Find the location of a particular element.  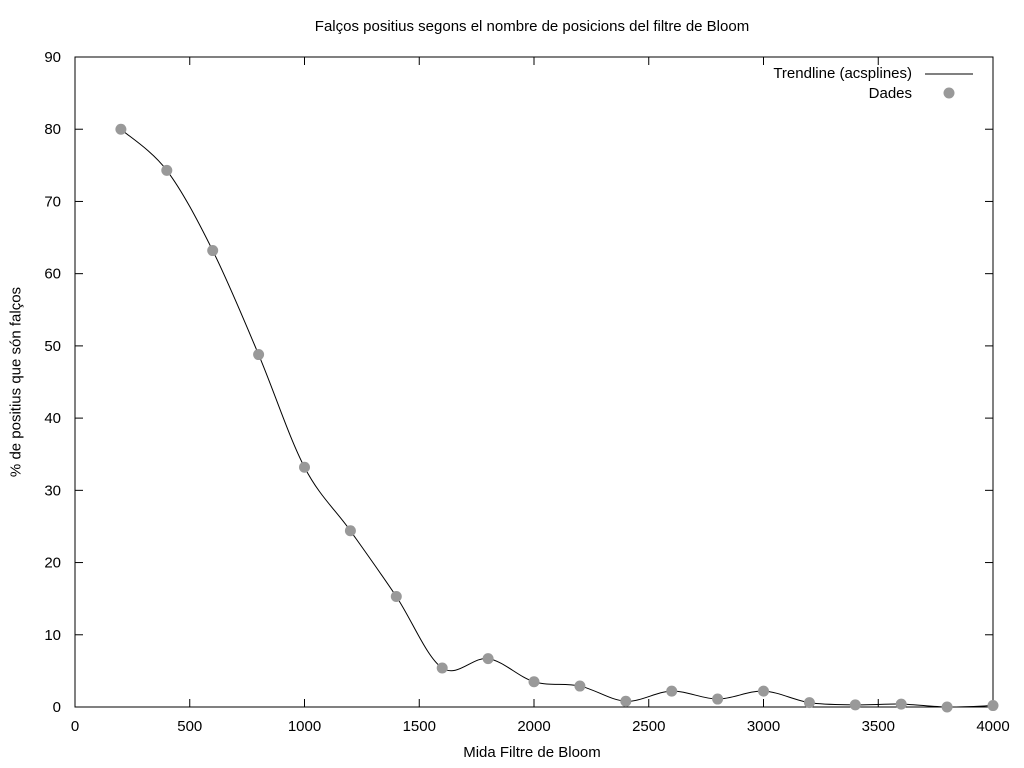

x-tick-label: 500 is located at coordinates (189, 726).